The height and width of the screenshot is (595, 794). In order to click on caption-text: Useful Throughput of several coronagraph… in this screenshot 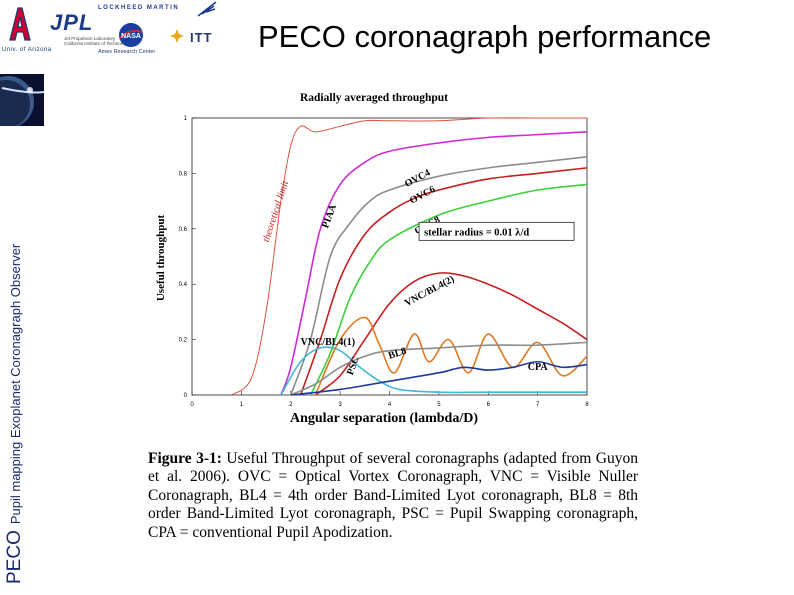, I will do `click(393, 495)`.